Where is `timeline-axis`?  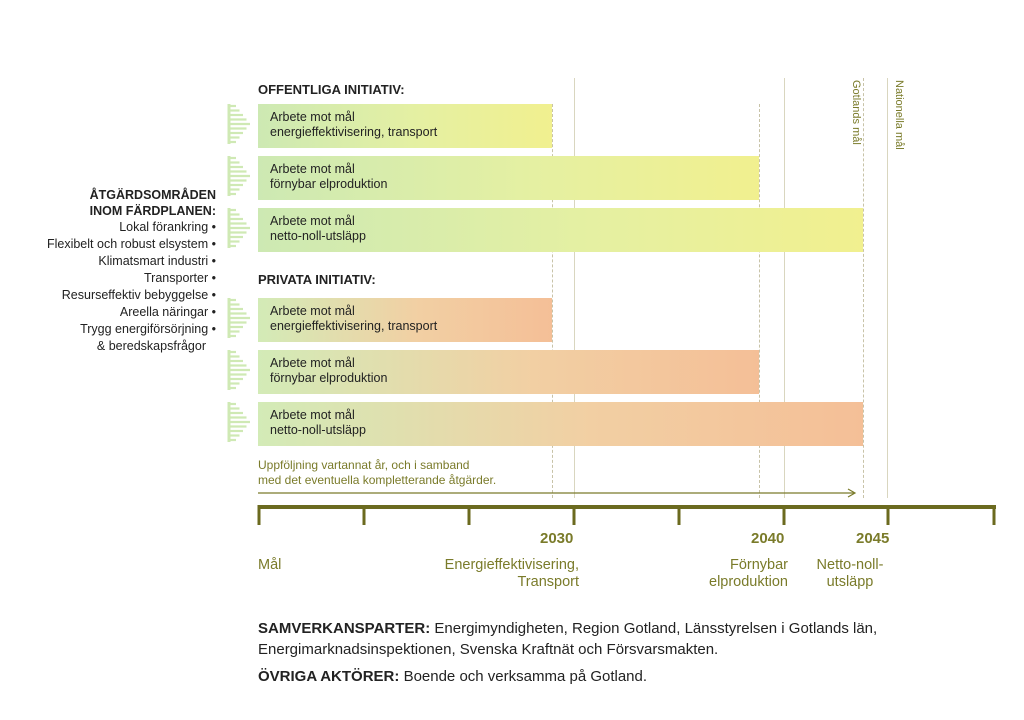
timeline-axis is located at coordinates (626, 515).